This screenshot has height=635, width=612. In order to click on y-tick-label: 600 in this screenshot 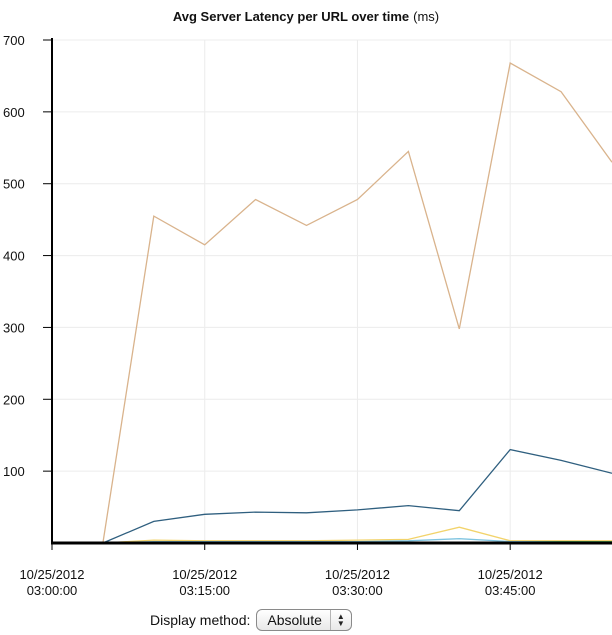, I will do `click(14, 112)`.